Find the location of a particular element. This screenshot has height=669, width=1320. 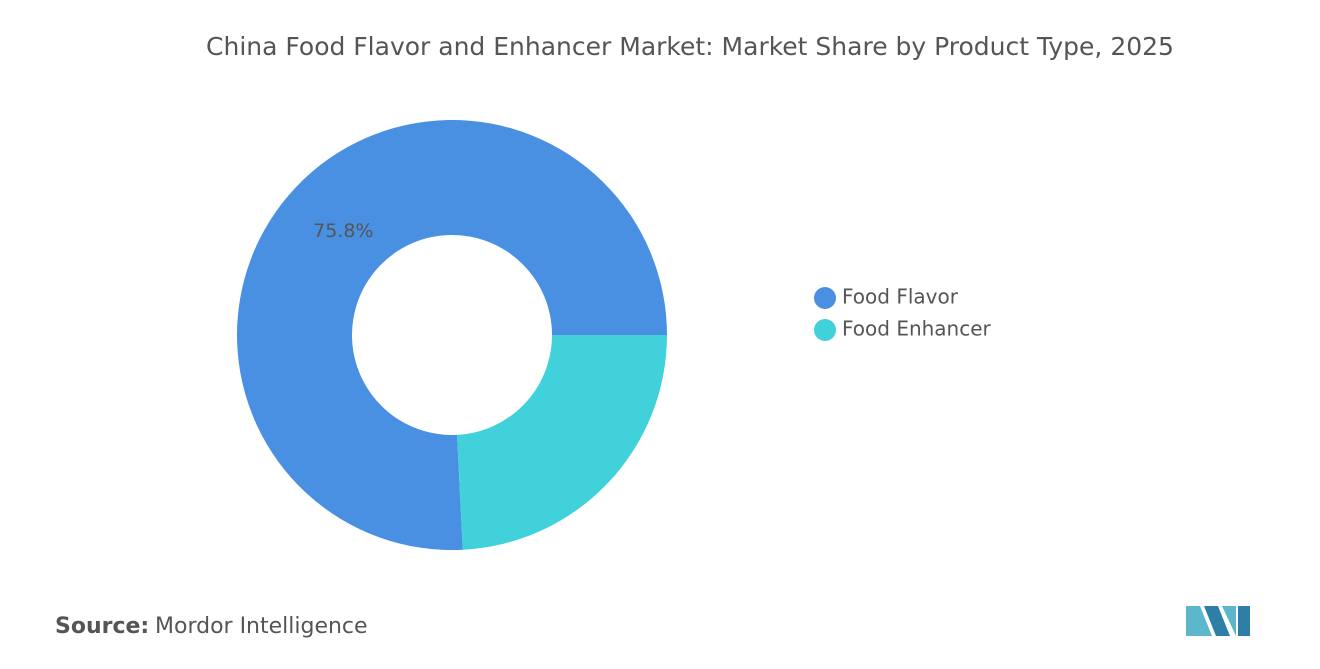

data-label: 75.8% is located at coordinates (343, 231).